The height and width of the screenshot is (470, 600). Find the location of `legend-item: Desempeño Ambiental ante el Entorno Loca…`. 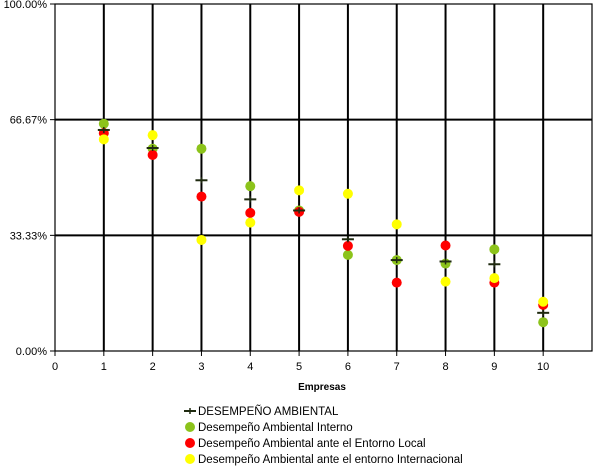

legend-item: Desempeño Ambiental ante el Entorno Loca… is located at coordinates (305, 444).